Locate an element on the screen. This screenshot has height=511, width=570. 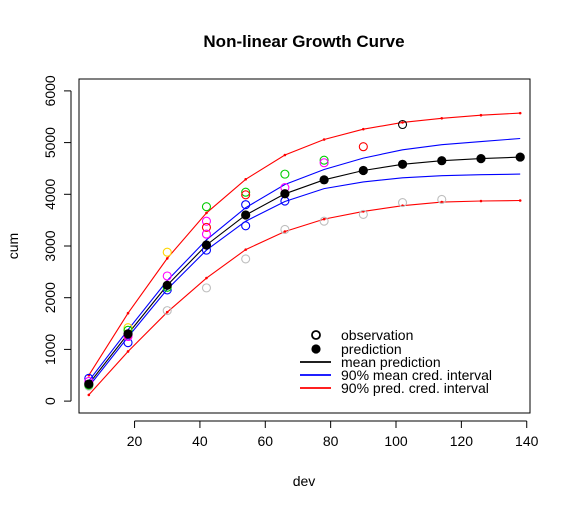
x-tick-label: 100 is located at coordinates (396, 441).